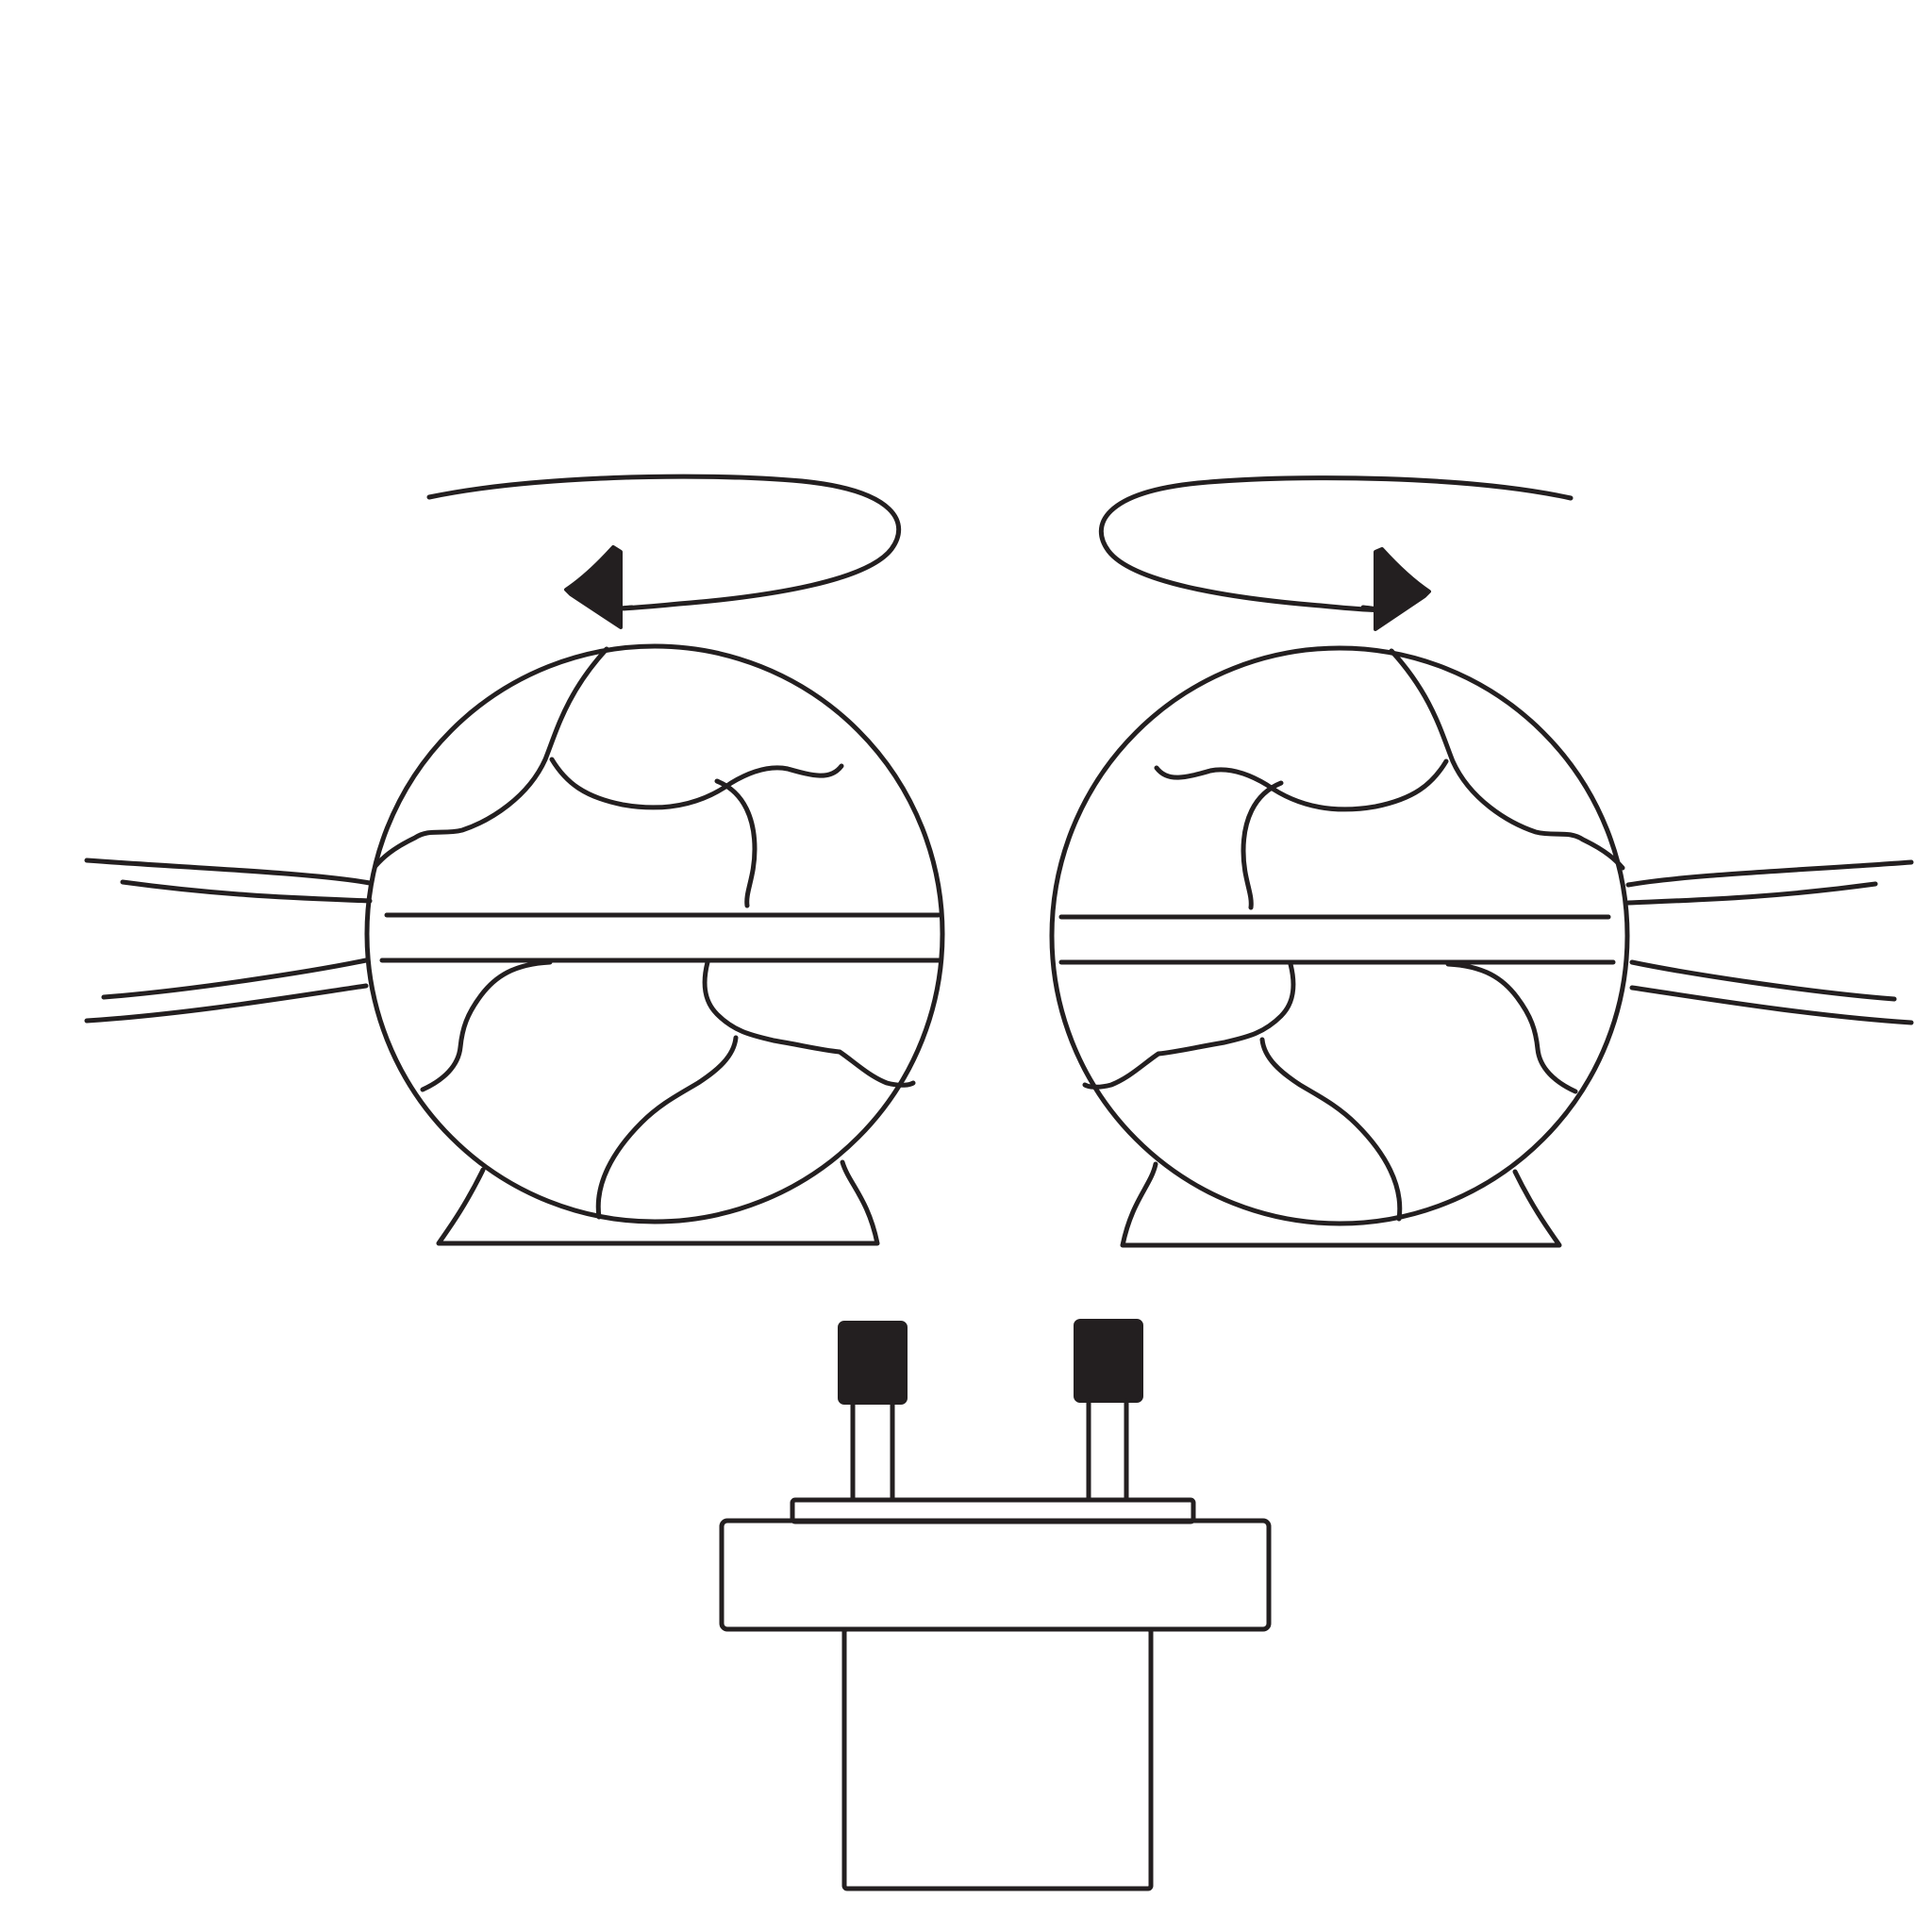 The width and height of the screenshot is (1932, 1932). Describe the element at coordinates (998, 1758) in the screenshot. I see `base-lower-box` at that location.